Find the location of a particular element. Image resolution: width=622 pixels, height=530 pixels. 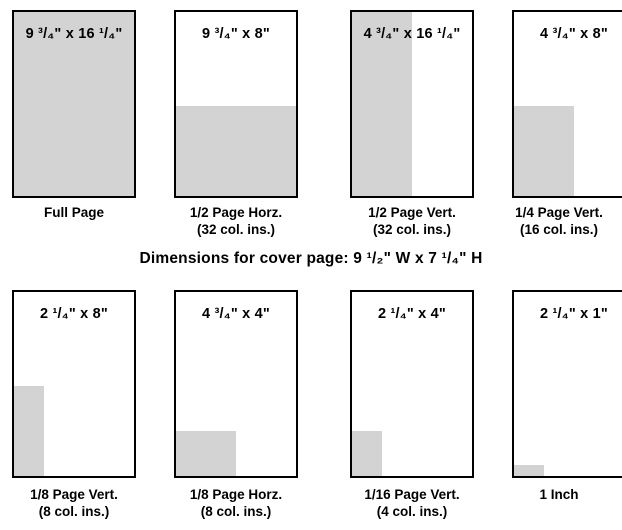

ad-caption: 1/8 Page Vert. (8 col. ins.) is located at coordinates (74, 503).